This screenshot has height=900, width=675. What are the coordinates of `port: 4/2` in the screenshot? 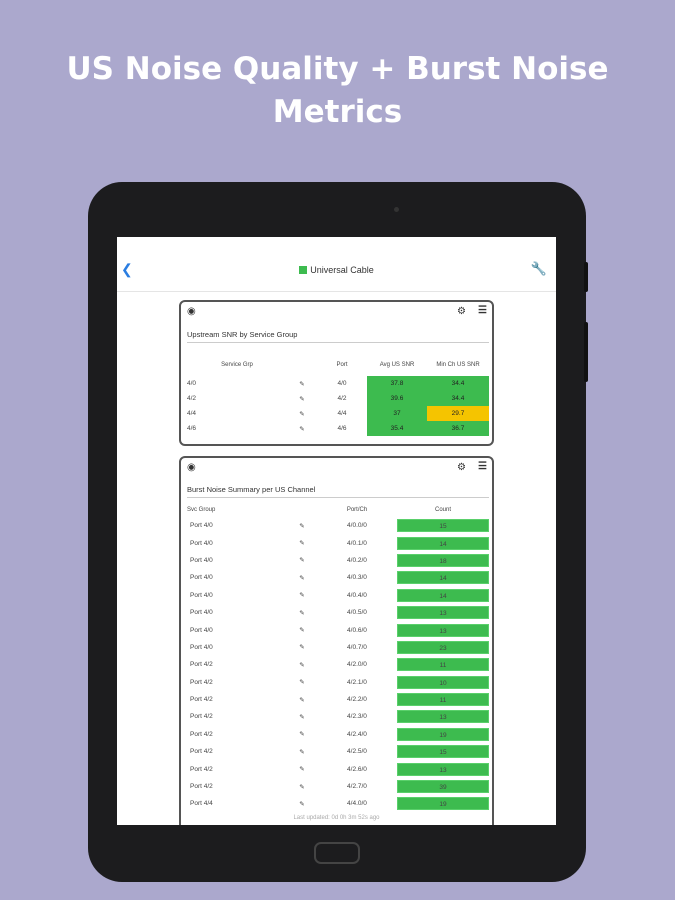 It's located at (342, 398).